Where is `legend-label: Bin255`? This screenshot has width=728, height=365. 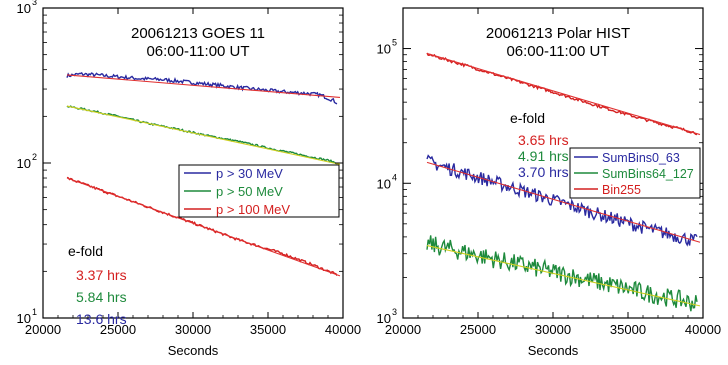 legend-label: Bin255 is located at coordinates (621, 190).